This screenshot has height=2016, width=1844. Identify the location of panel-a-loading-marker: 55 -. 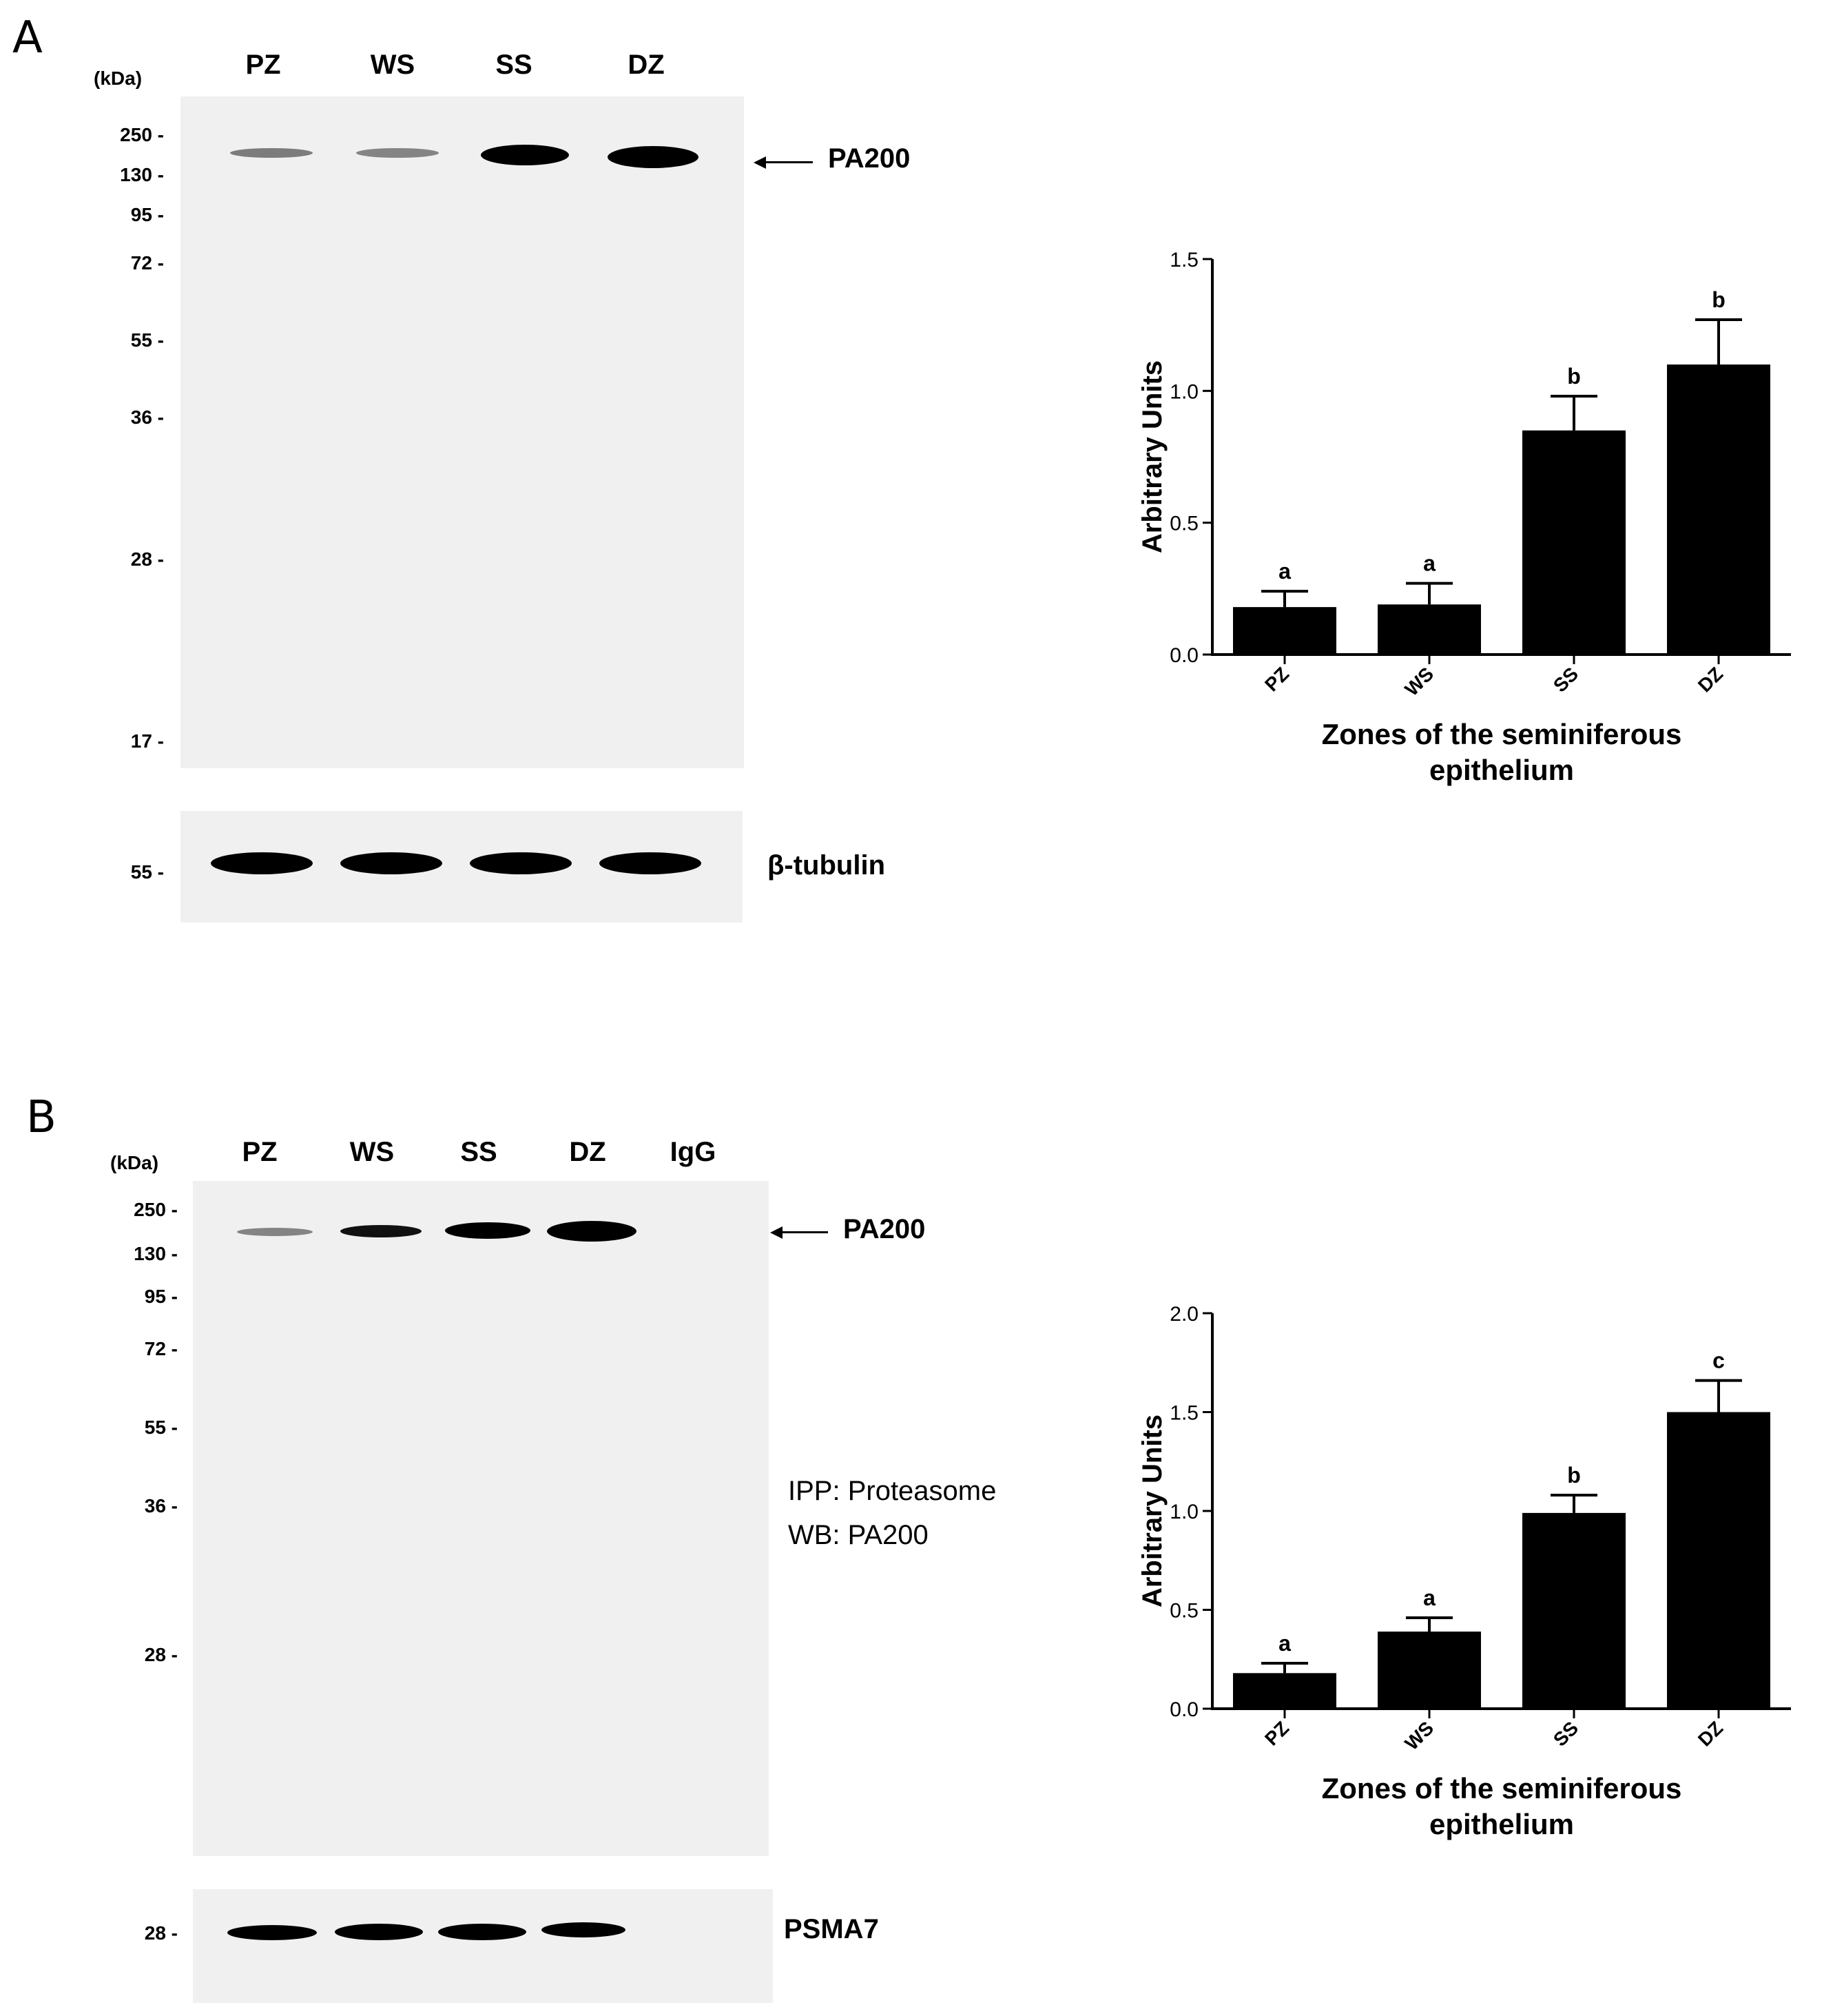
(147, 872).